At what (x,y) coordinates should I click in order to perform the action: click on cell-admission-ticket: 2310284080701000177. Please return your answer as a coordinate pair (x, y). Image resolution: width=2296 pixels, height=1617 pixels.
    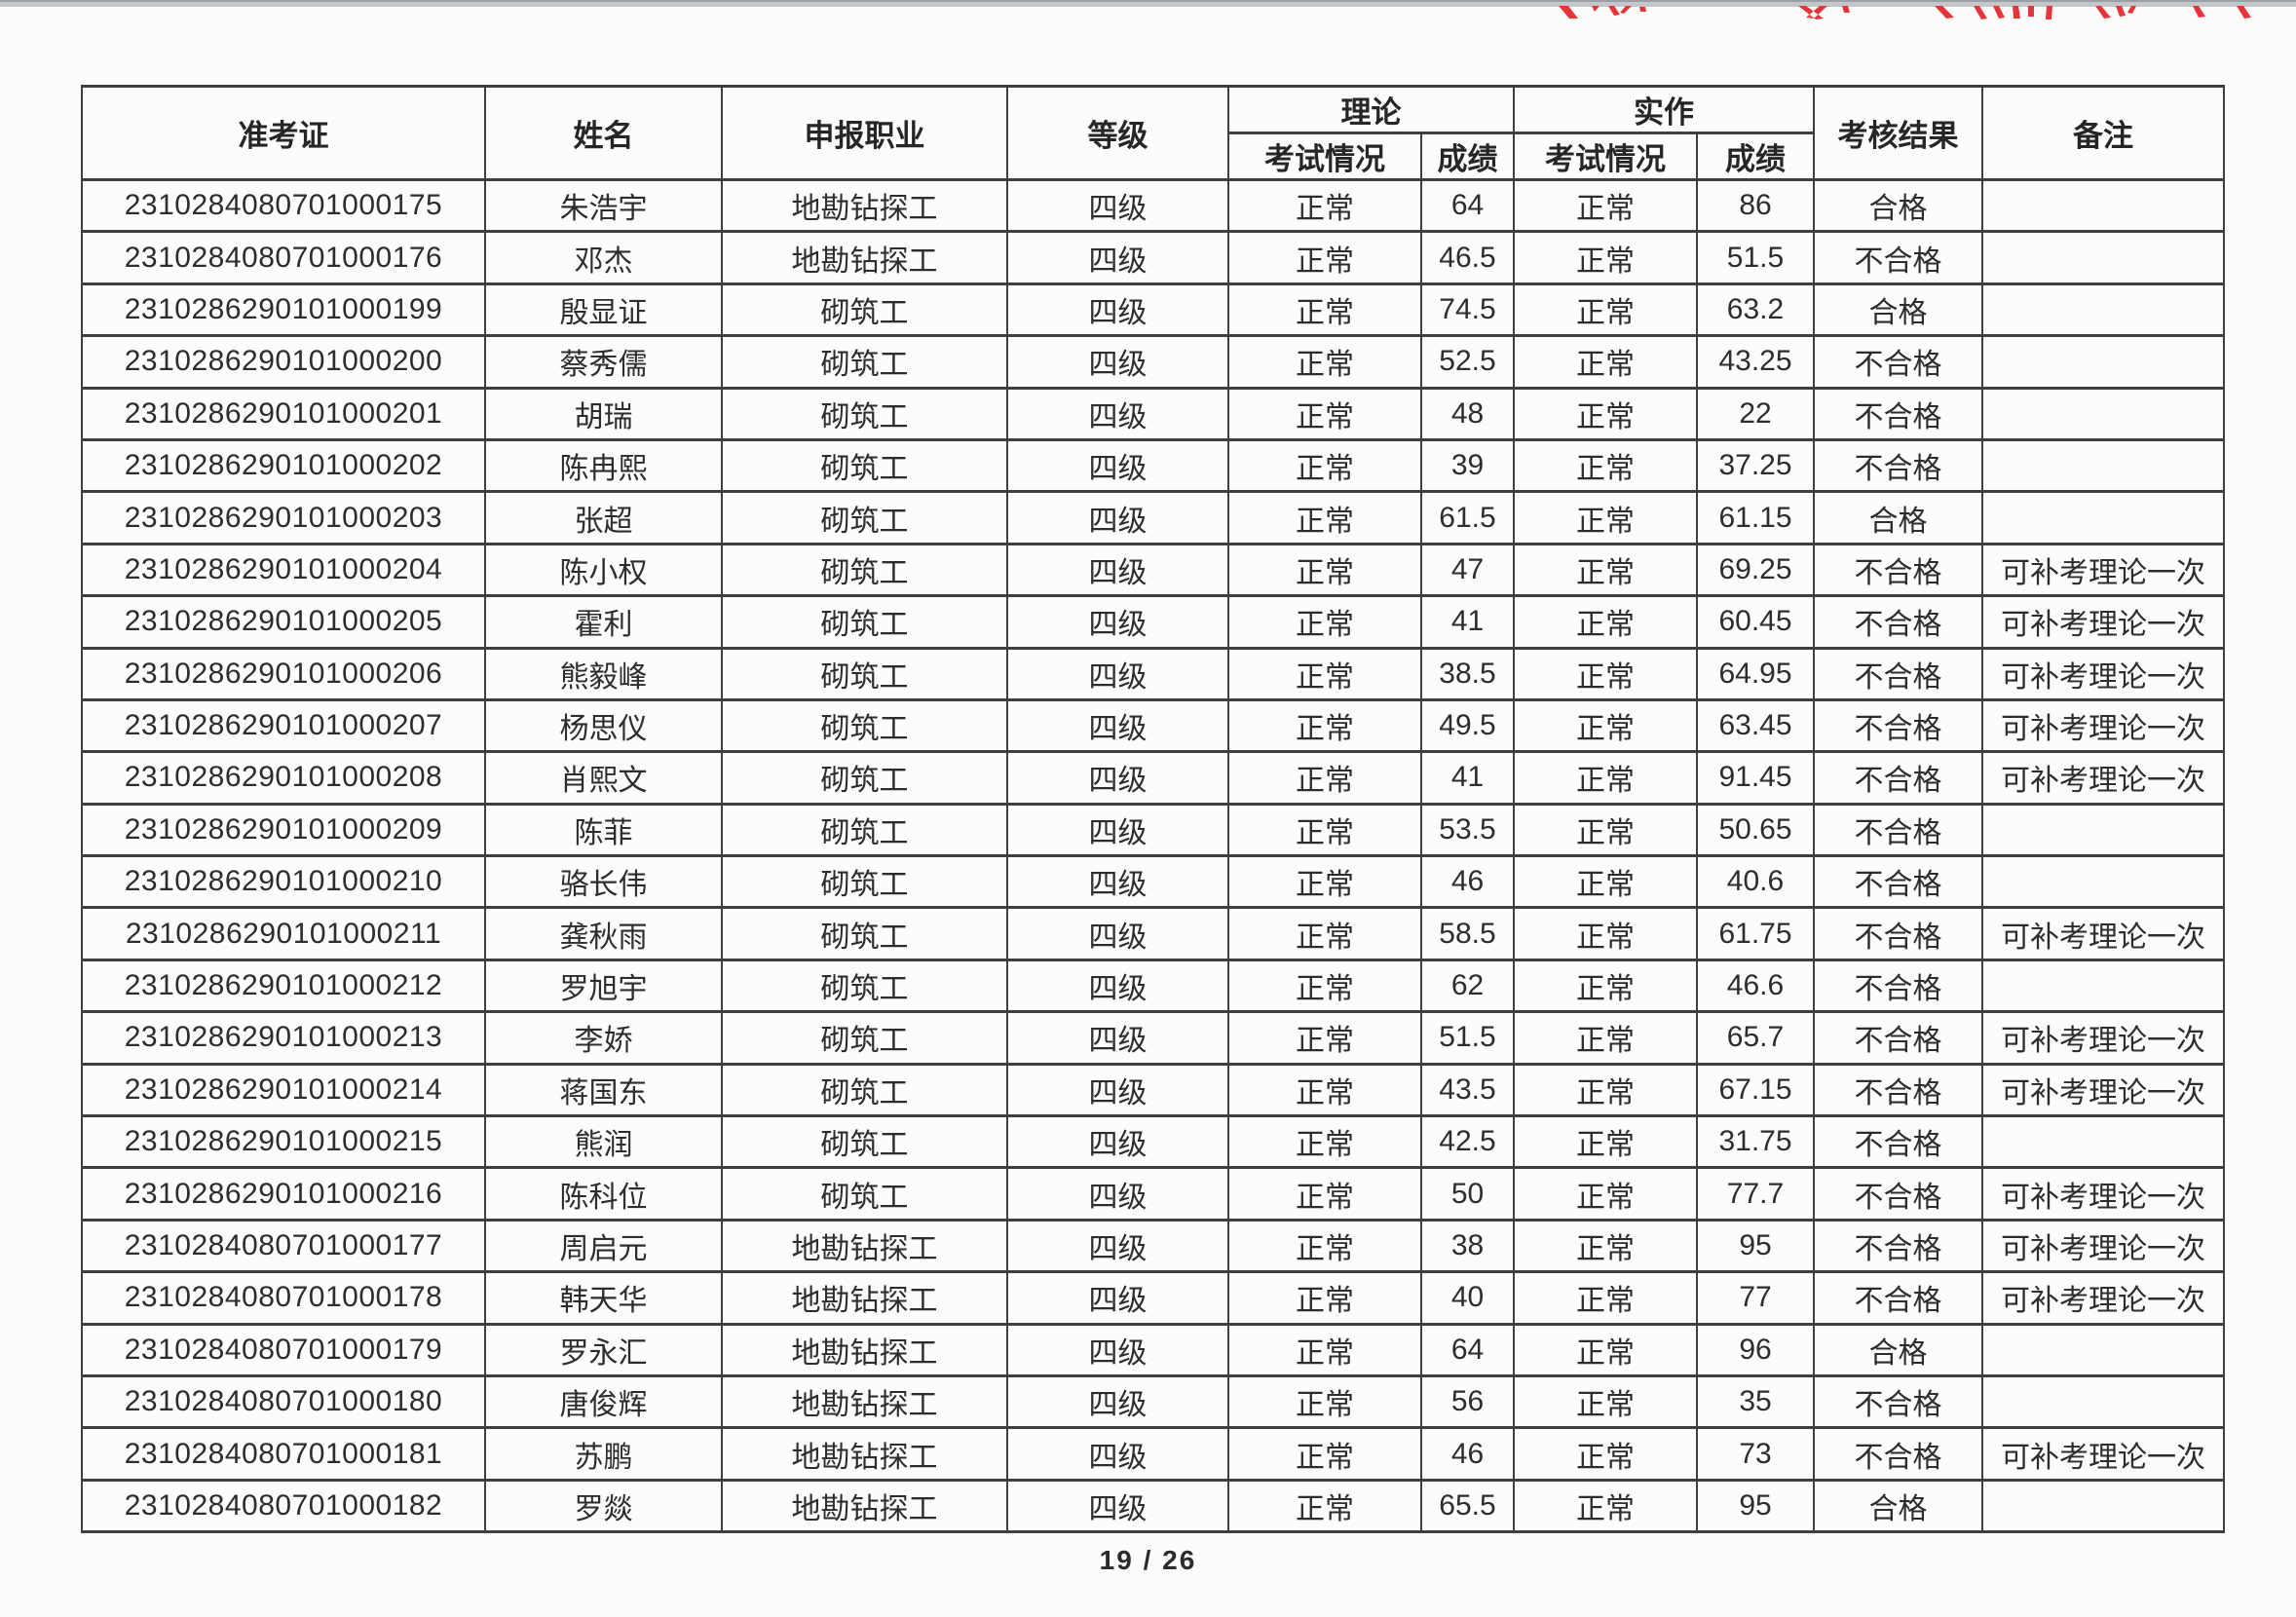
    Looking at the image, I should click on (283, 1246).